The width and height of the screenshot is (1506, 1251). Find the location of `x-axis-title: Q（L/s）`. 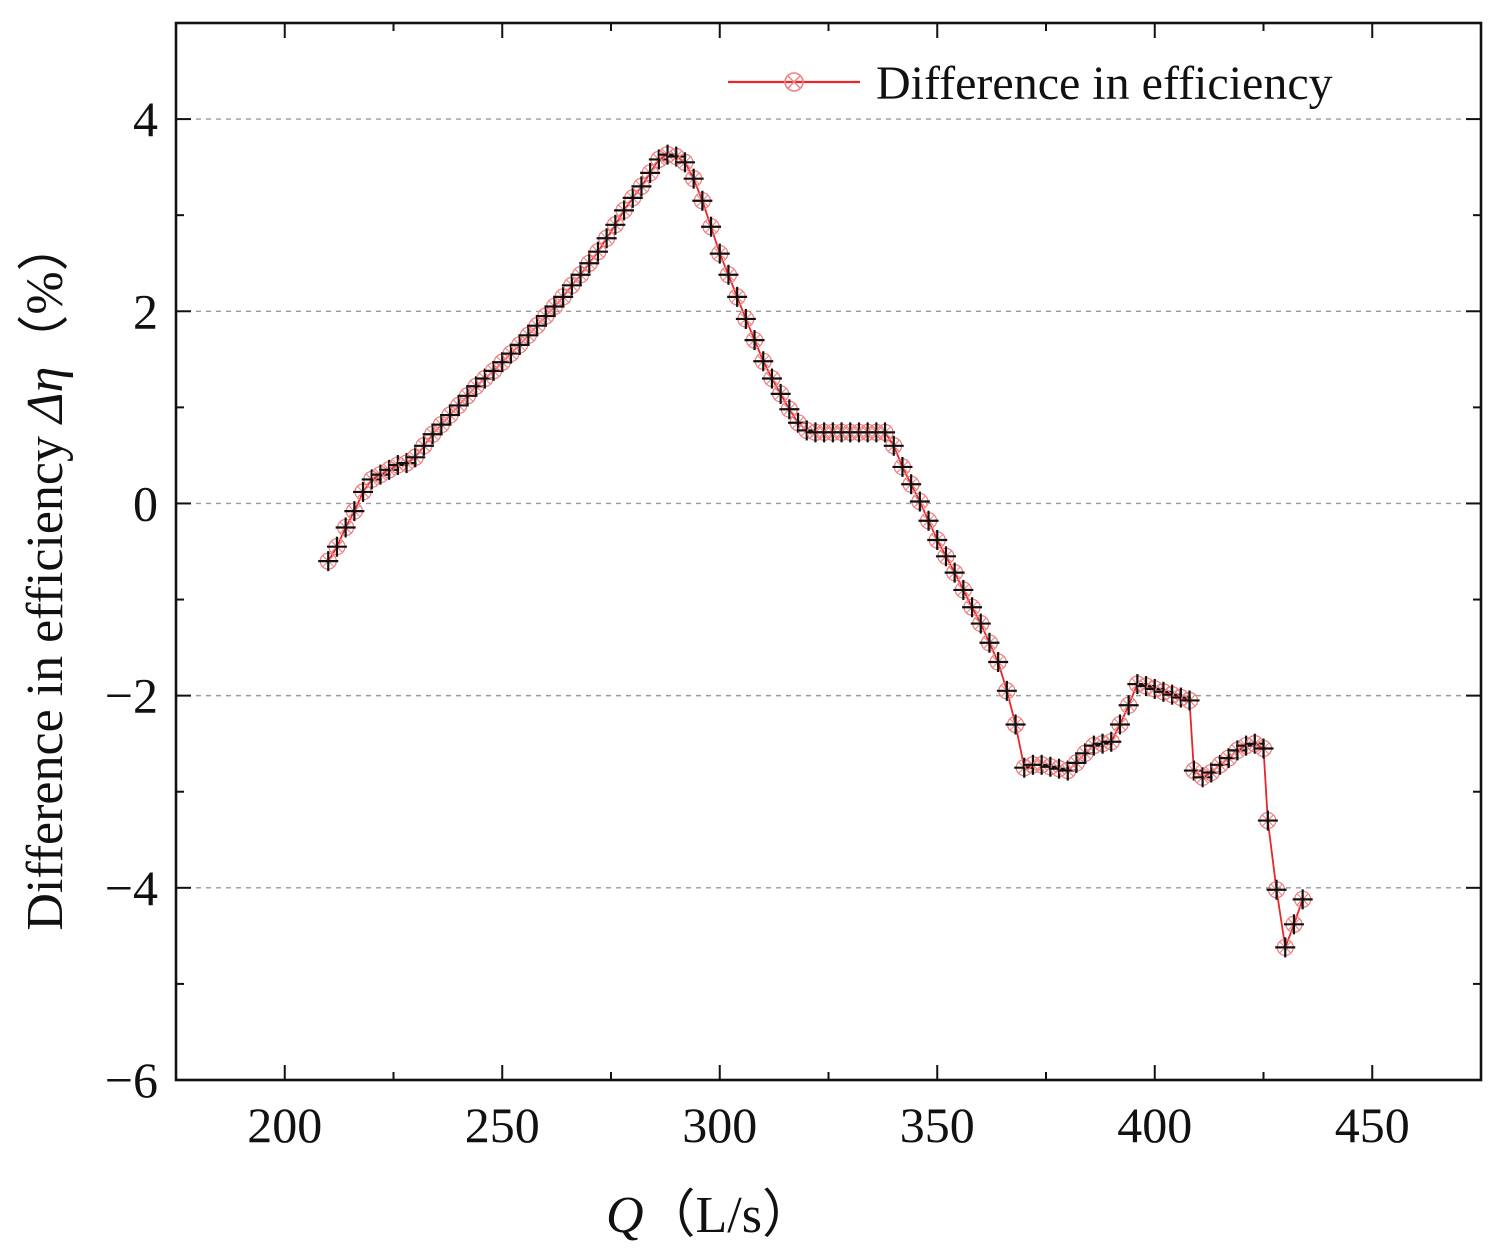

x-axis-title: Q（L/s） is located at coordinates (710, 1215).